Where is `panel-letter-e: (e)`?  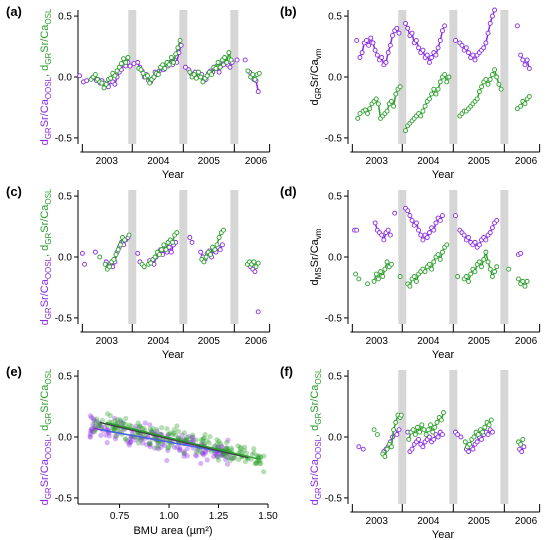
panel-letter-e: (e) is located at coordinates (14, 371).